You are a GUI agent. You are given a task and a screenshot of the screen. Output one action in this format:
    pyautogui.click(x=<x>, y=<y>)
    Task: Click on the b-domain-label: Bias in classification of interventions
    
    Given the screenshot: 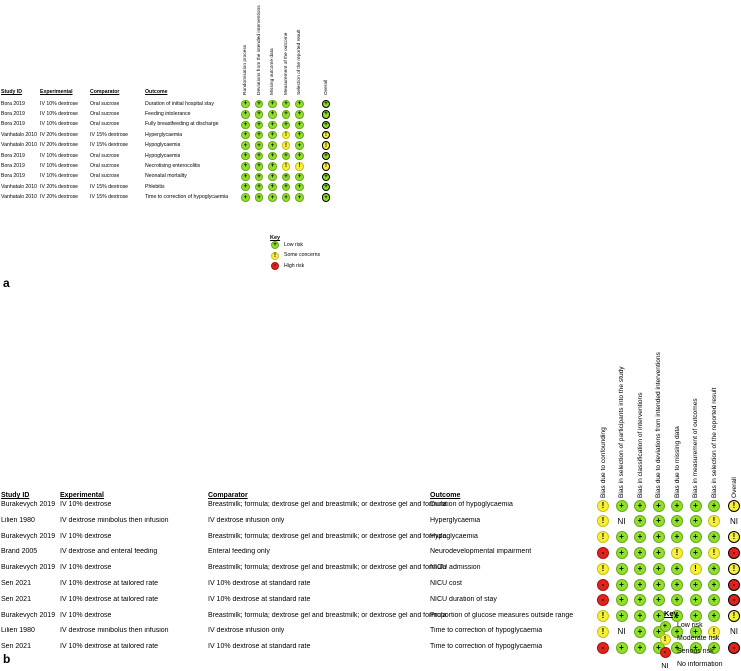 What is the action you would take?
    pyautogui.click(x=640, y=445)
    